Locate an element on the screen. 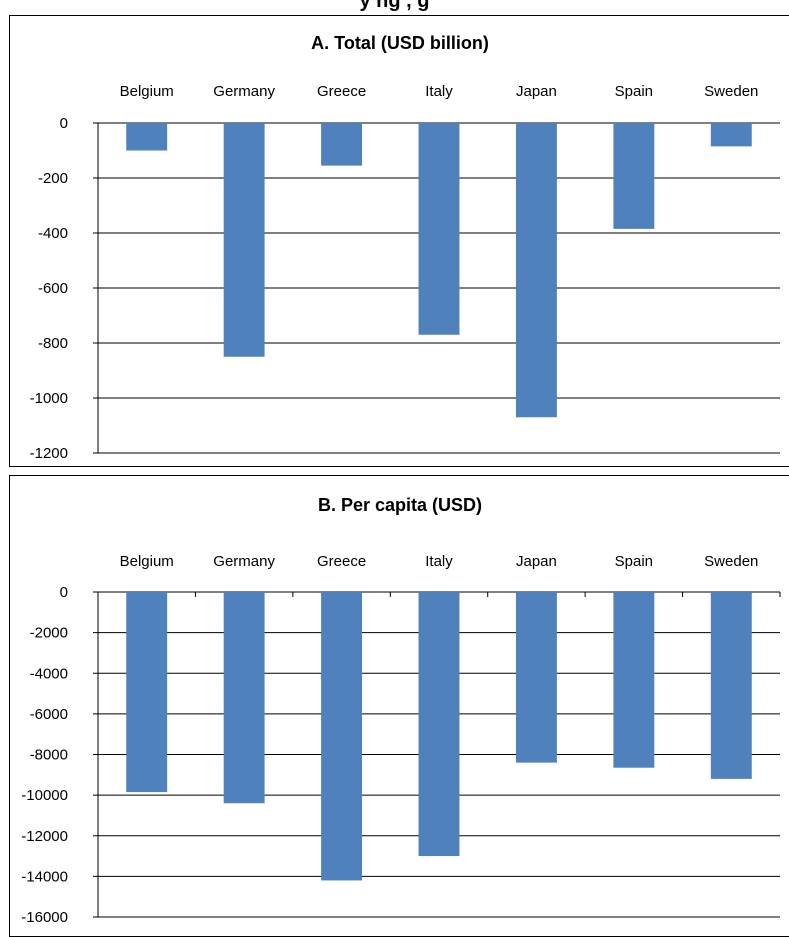 The image size is (789, 937). total-ytick-label: -400 is located at coordinates (53, 233).